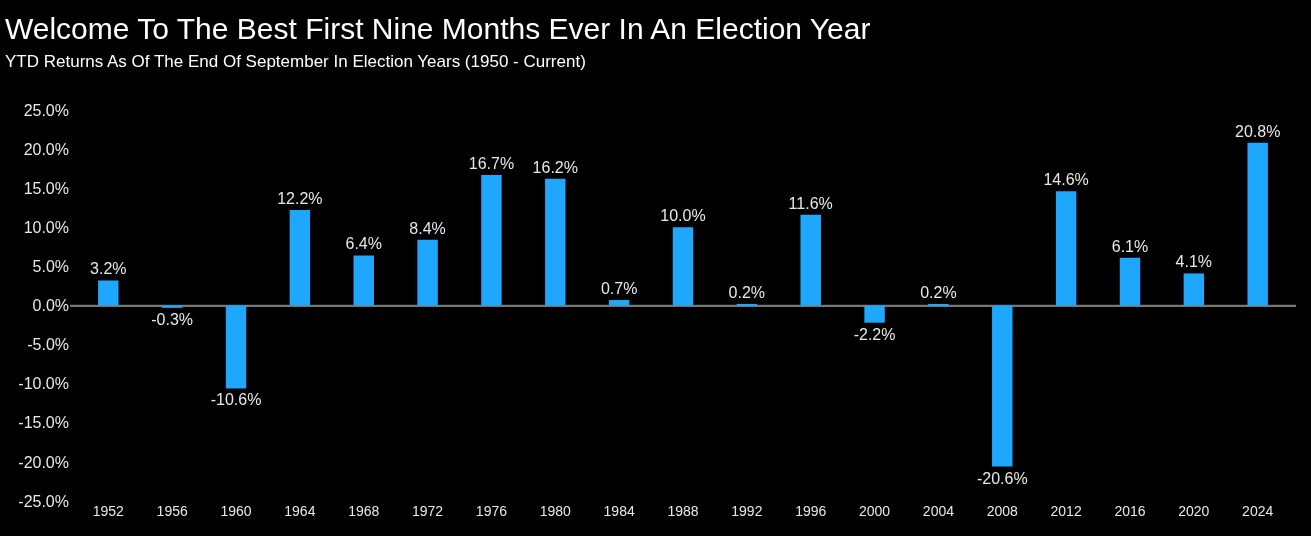 This screenshot has height=536, width=1311. What do you see at coordinates (1130, 511) in the screenshot?
I see `x-tick-label: 2016` at bounding box center [1130, 511].